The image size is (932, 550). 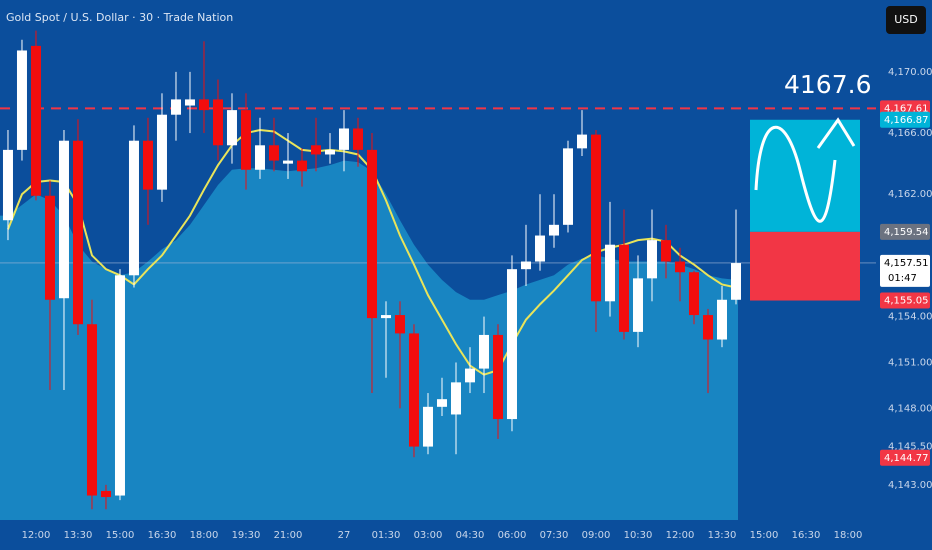 I want to click on price-label: 4,159.54, so click(x=906, y=232).